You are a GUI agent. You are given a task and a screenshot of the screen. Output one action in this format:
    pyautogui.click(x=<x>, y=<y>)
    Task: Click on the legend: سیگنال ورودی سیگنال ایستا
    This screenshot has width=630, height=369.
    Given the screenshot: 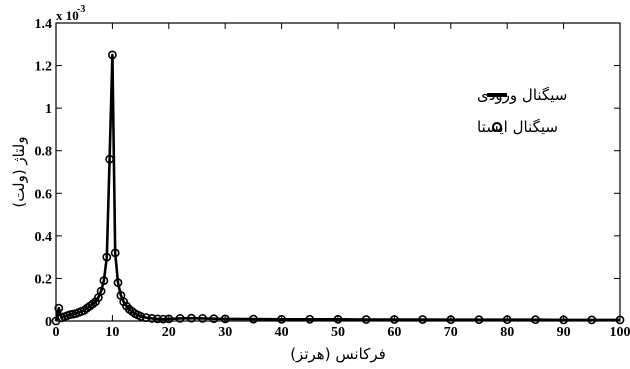 What is the action you would take?
    pyautogui.click(x=522, y=111)
    